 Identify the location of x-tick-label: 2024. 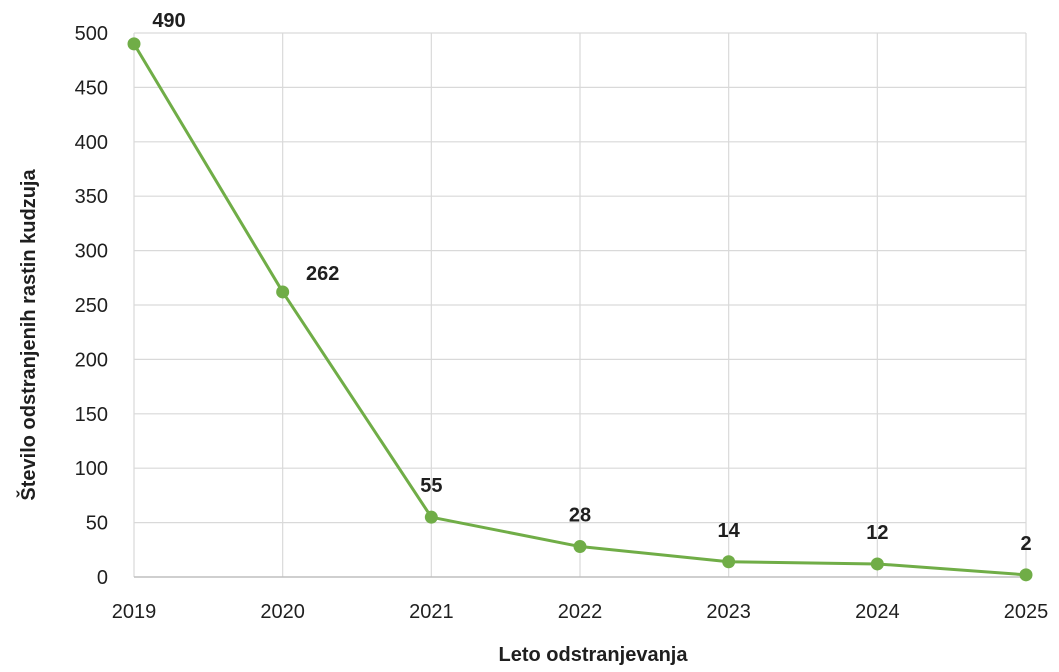
(877, 612).